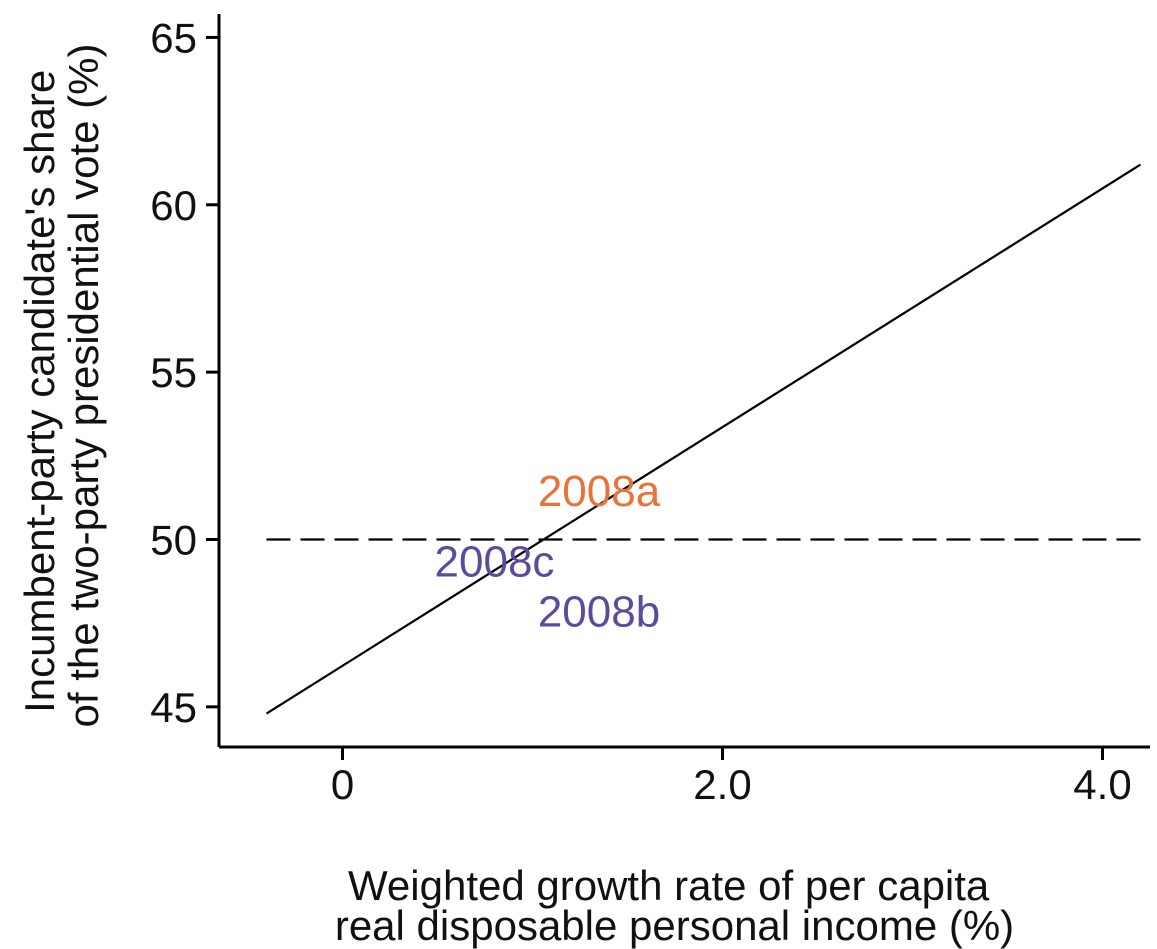  I want to click on y-axis-title-line-1: Incumbent-party candidate's share, so click(39, 391).